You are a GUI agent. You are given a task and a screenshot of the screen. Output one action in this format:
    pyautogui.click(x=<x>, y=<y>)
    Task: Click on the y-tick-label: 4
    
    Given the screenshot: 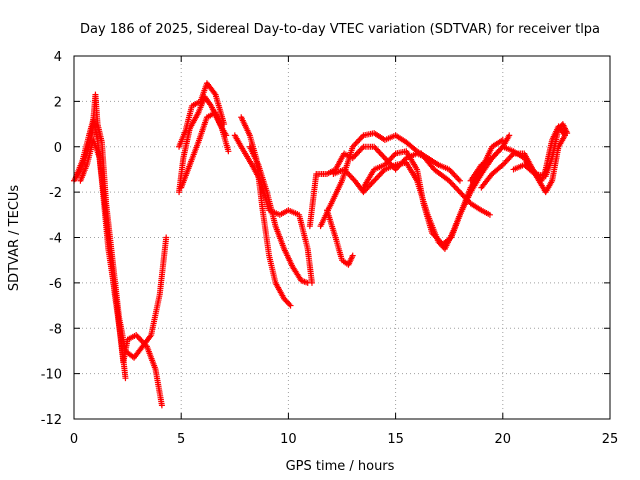 What is the action you would take?
    pyautogui.click(x=58, y=57)
    